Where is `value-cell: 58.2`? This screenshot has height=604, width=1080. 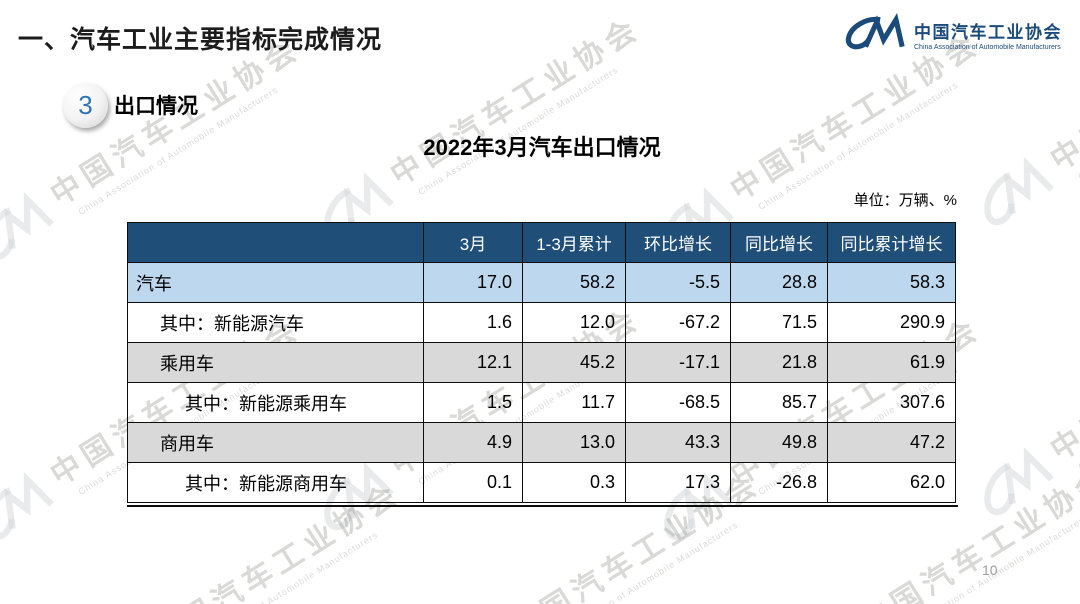
value-cell: 58.2 is located at coordinates (574, 282).